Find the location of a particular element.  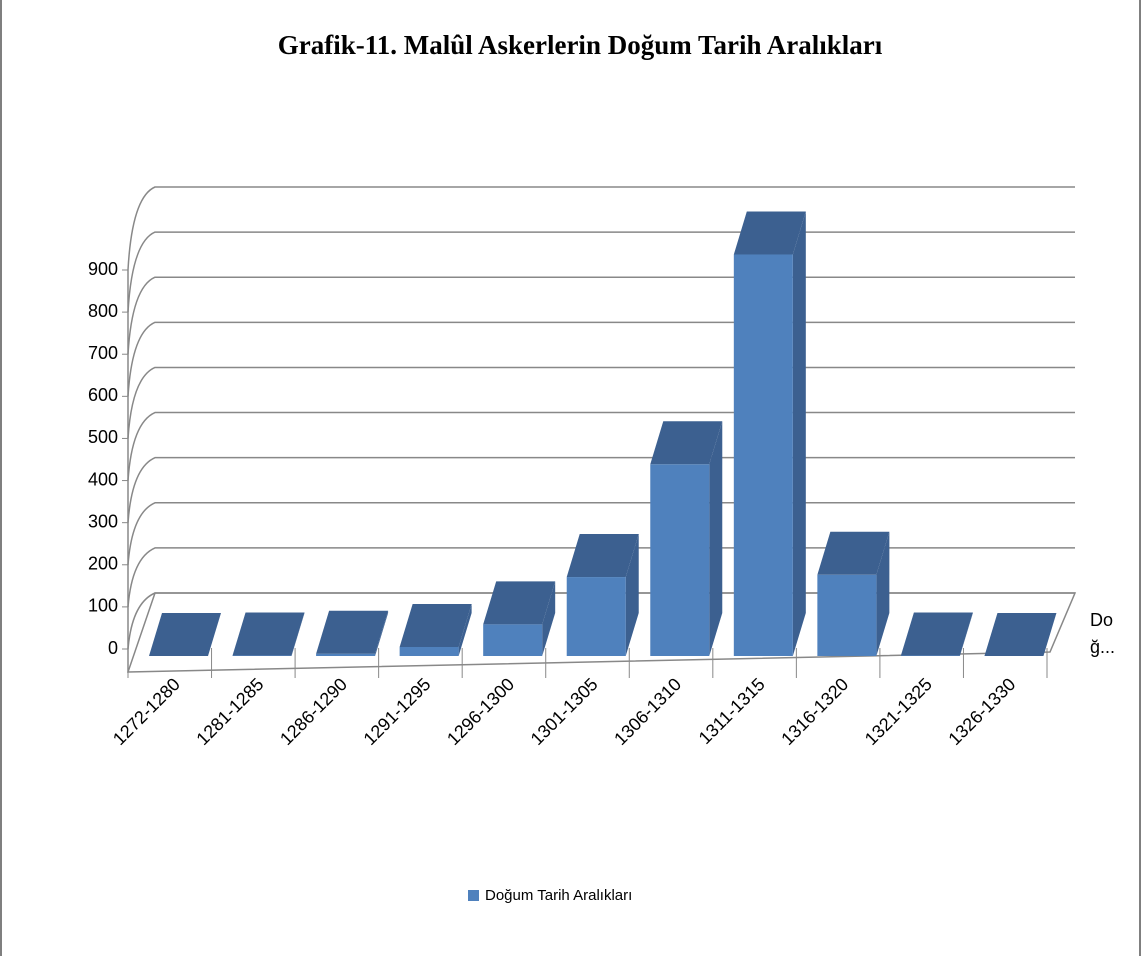

legend-swatch is located at coordinates (473, 895).